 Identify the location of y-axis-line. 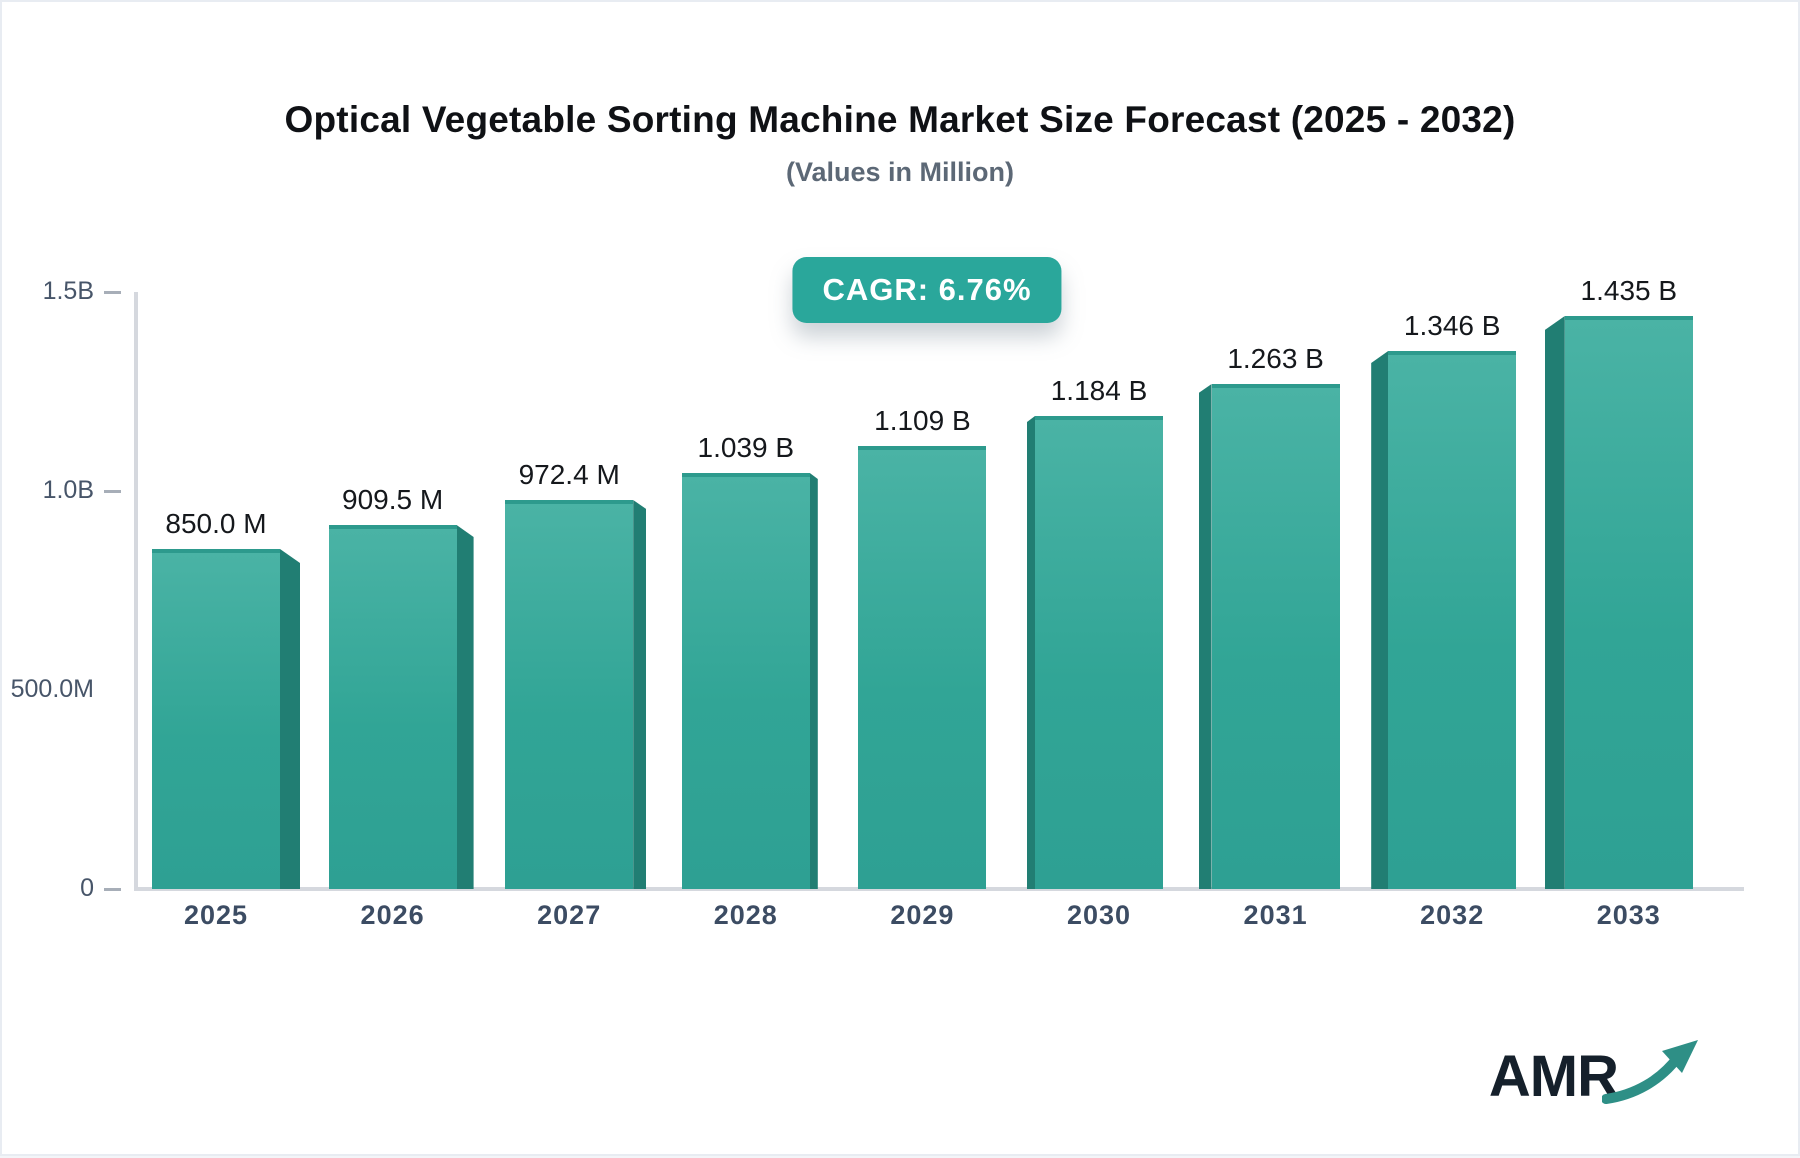
(136, 591).